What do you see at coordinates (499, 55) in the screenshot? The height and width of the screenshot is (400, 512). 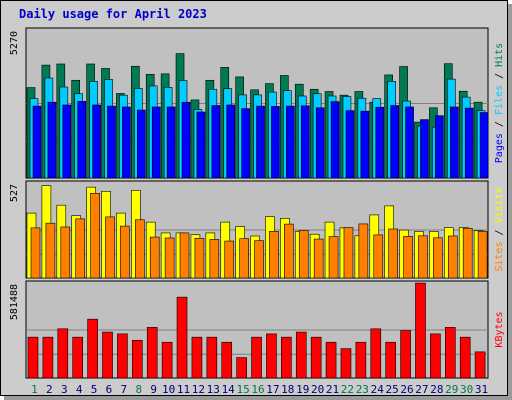 I see `legend-hits: Hits` at bounding box center [499, 55].